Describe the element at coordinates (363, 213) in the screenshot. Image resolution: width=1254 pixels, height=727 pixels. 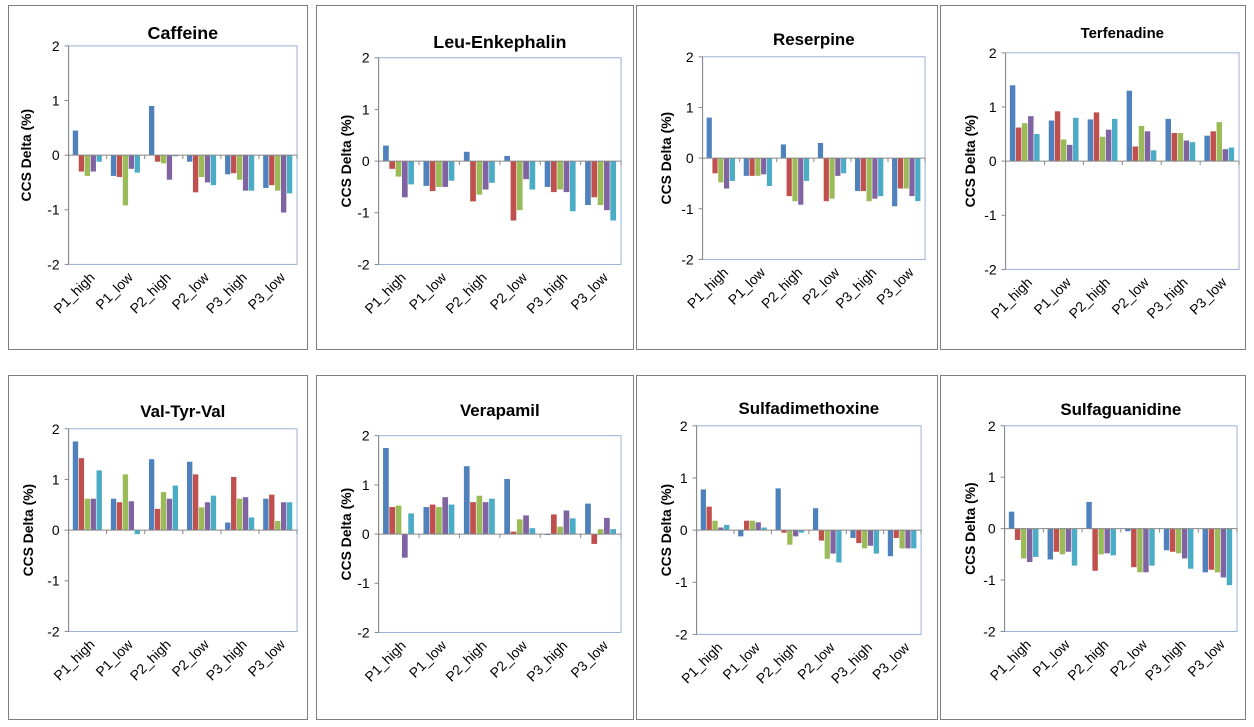
I see `y-tick-label: -1` at that location.